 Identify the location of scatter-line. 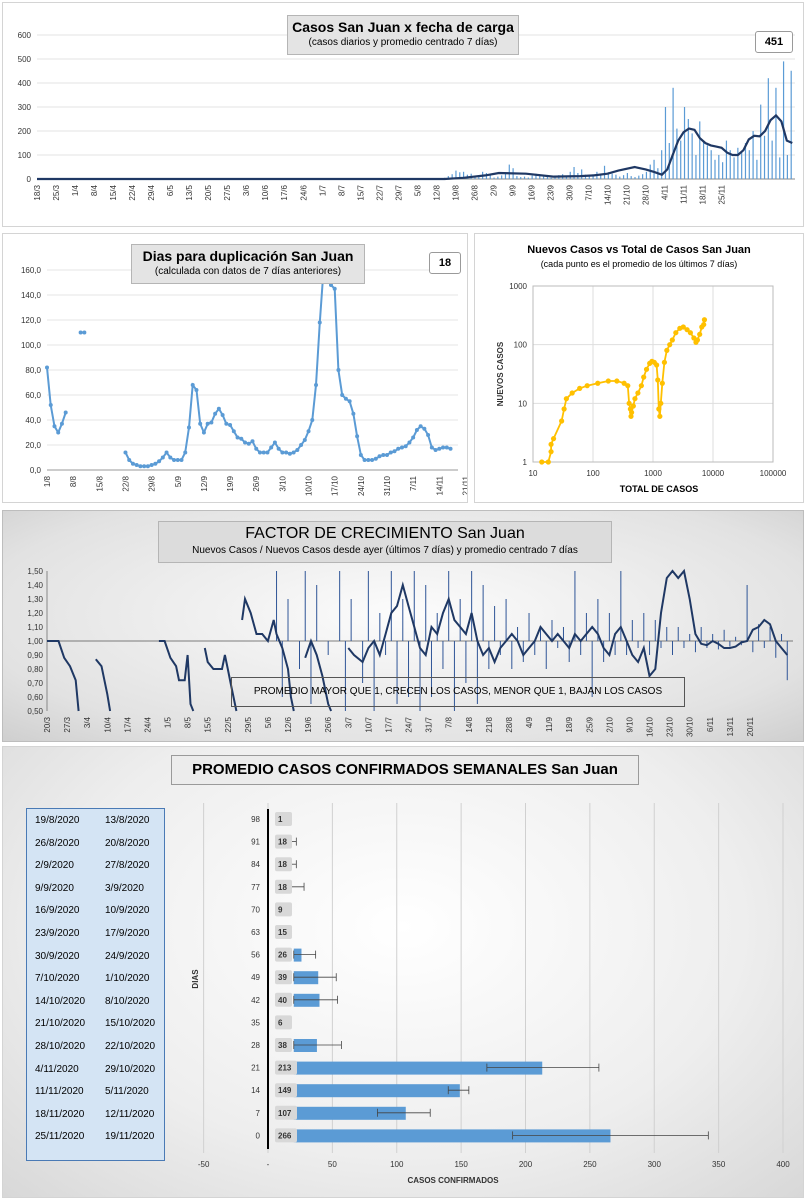
(623, 391).